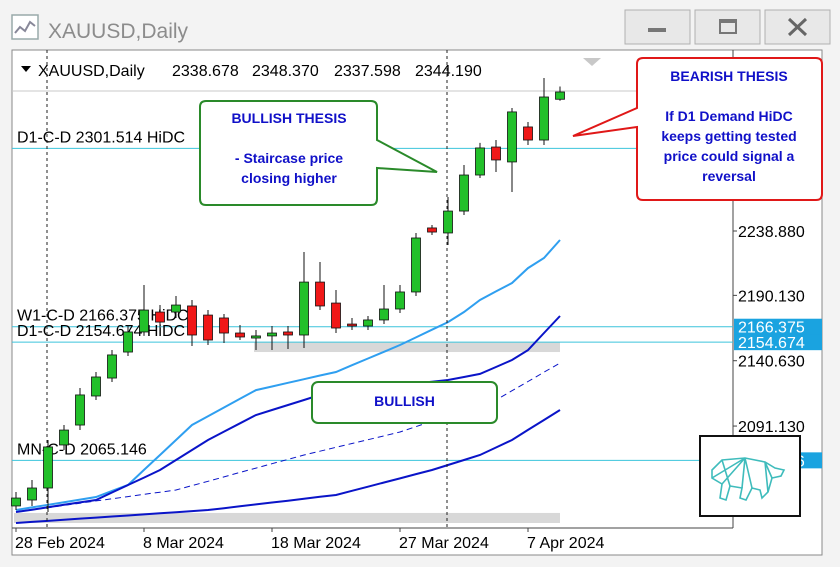 The width and height of the screenshot is (840, 567). What do you see at coordinates (205, 71) in the screenshot?
I see `header-value: 2338.678` at bounding box center [205, 71].